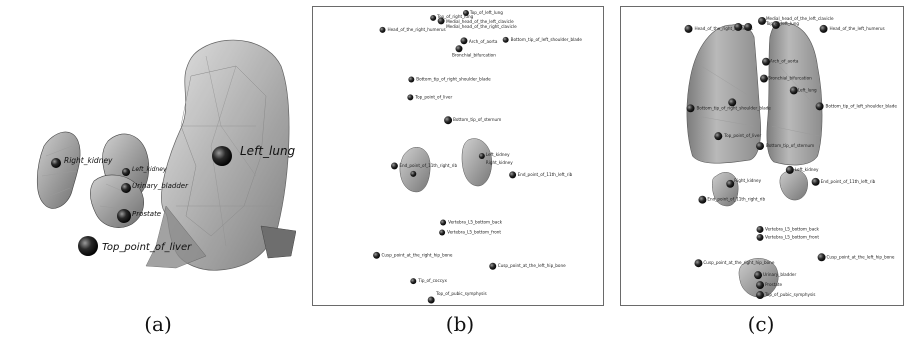  Describe the element at coordinates (126, 172) in the screenshot. I see `left-kidney-landmark` at that location.